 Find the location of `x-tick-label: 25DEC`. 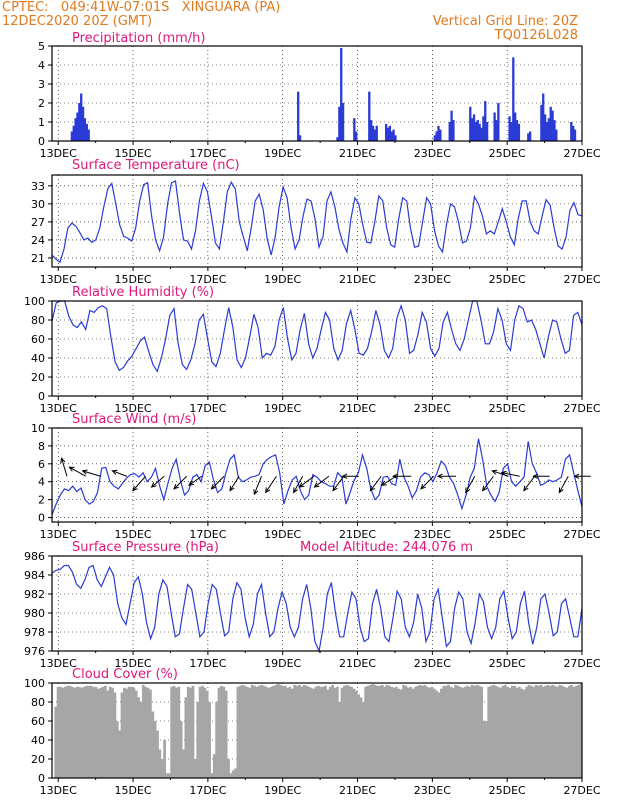

x-tick-label: 25DEC is located at coordinates (507, 153).